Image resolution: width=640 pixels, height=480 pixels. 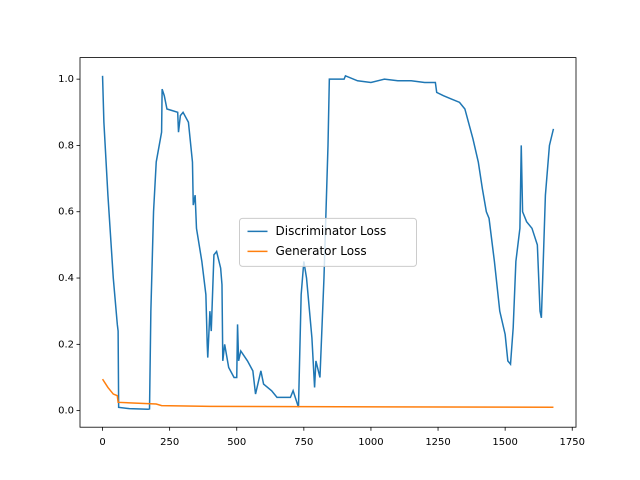 What do you see at coordinates (66, 145) in the screenshot?
I see `y-tick-label: 0.8` at bounding box center [66, 145].